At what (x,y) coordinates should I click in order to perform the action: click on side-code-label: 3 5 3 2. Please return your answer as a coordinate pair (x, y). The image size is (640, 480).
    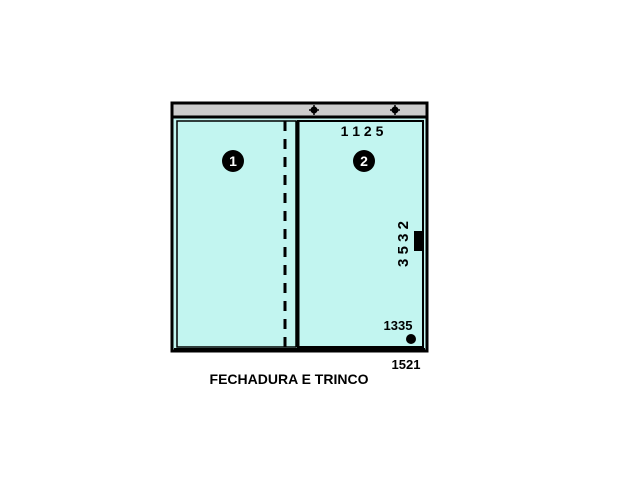
    Looking at the image, I should click on (403, 244).